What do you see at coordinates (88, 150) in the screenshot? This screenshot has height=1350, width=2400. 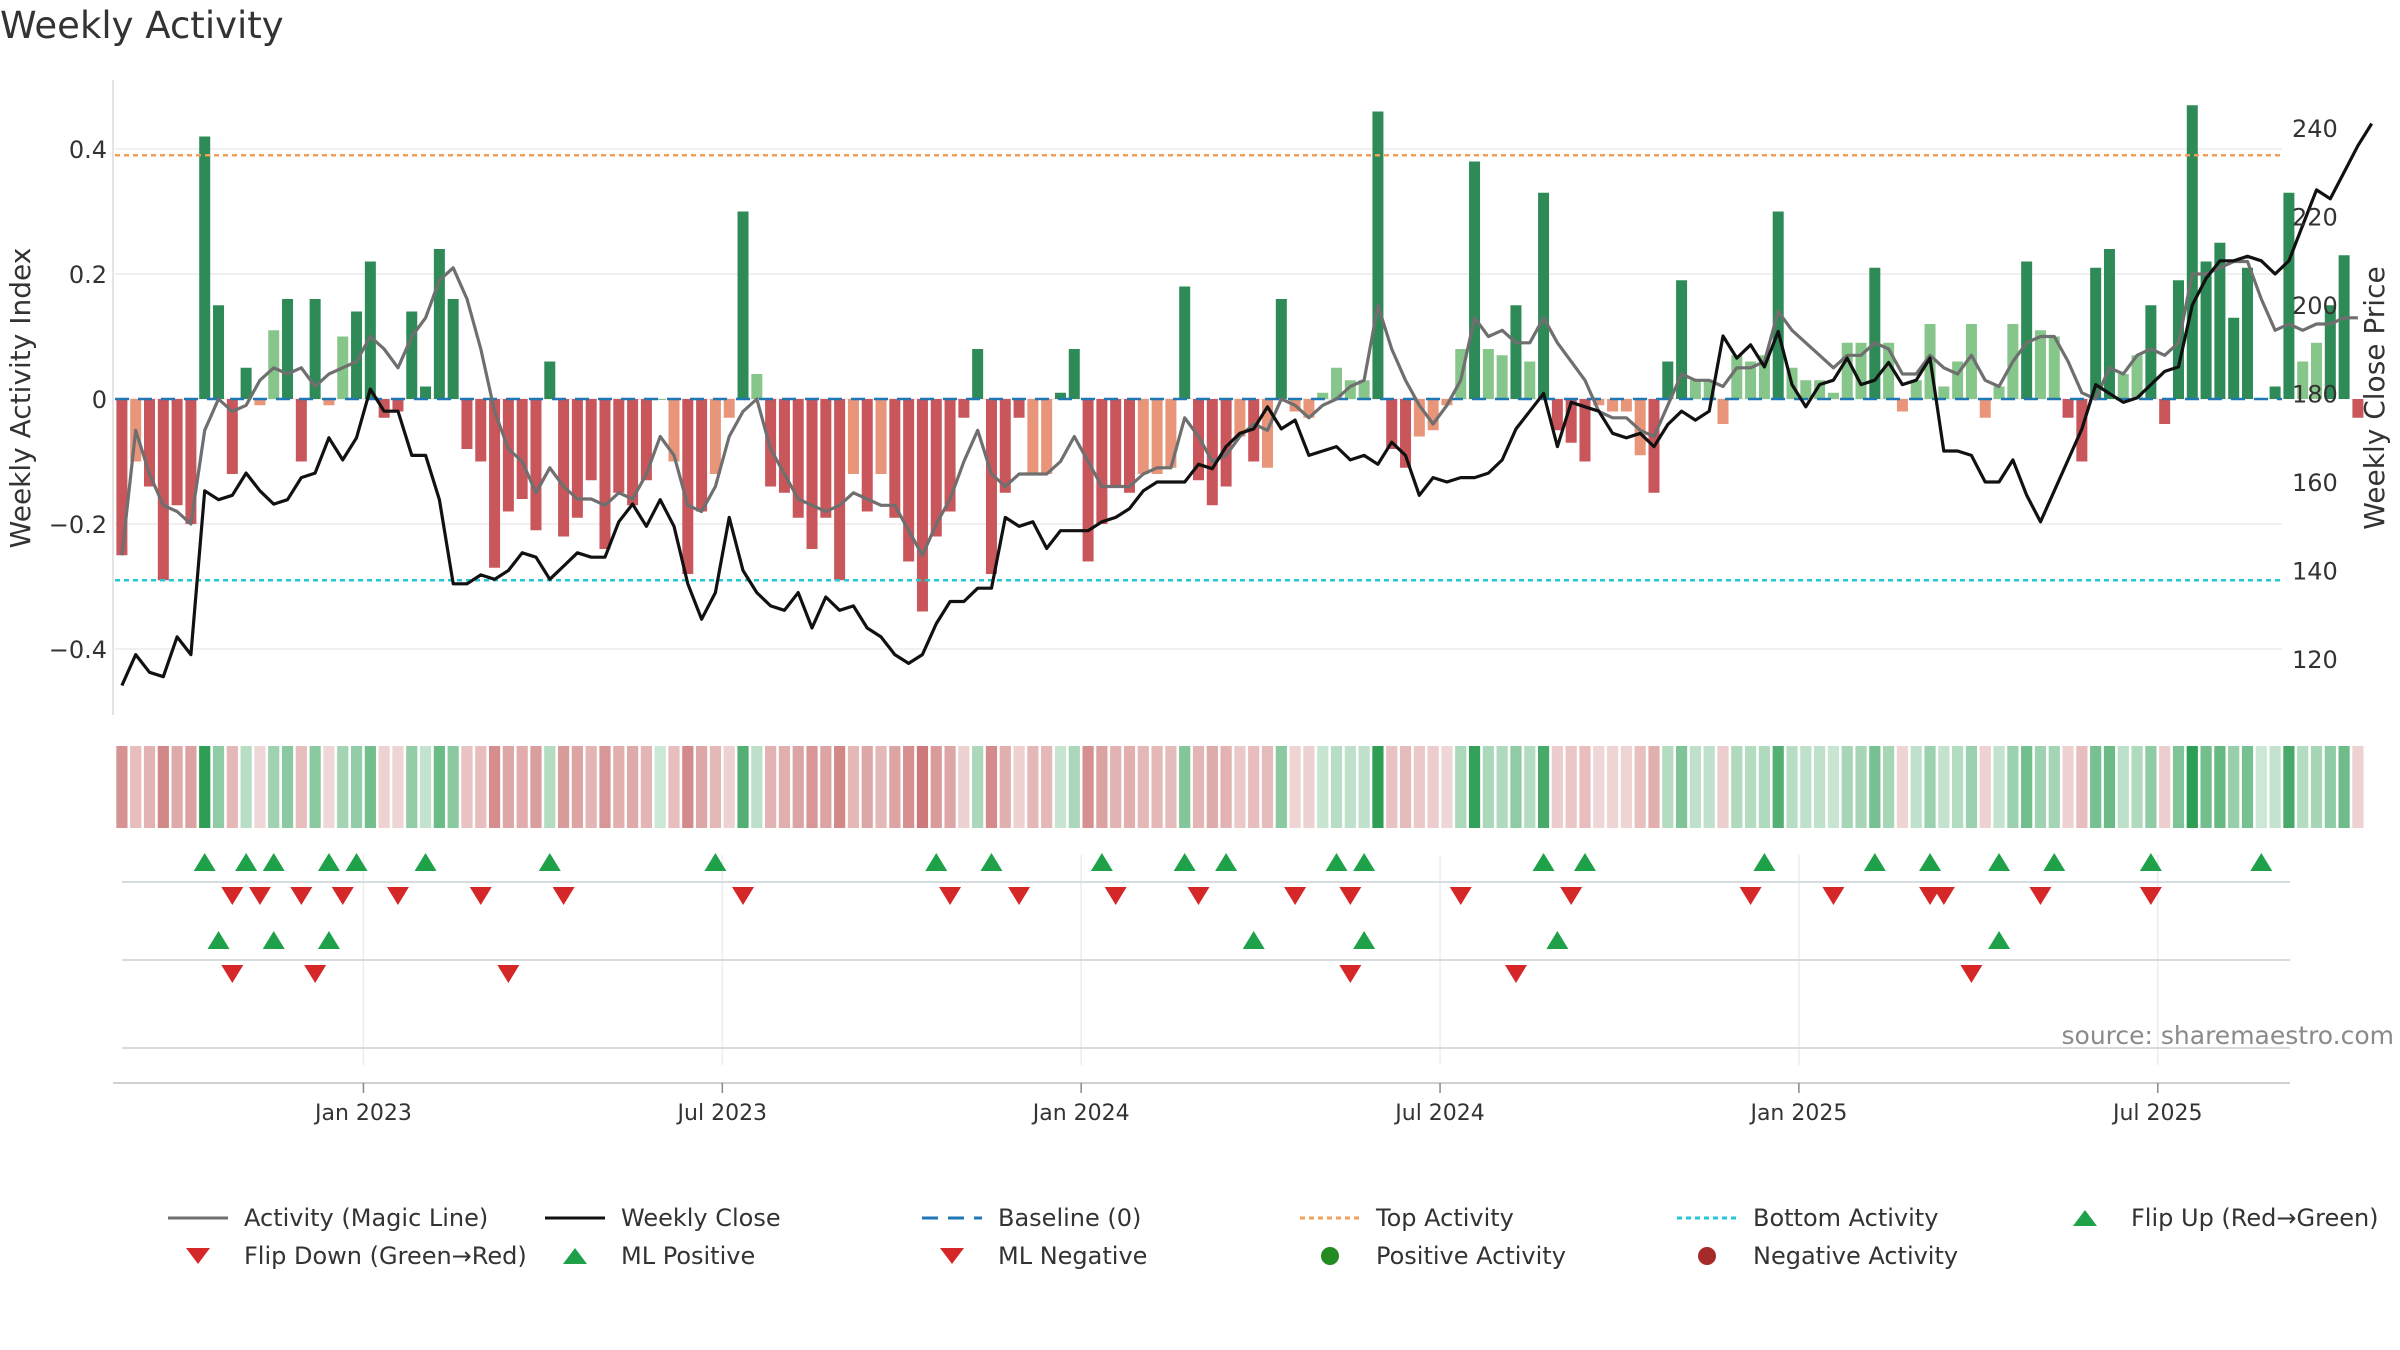 I see `left-tick-label: 0.4` at bounding box center [88, 150].